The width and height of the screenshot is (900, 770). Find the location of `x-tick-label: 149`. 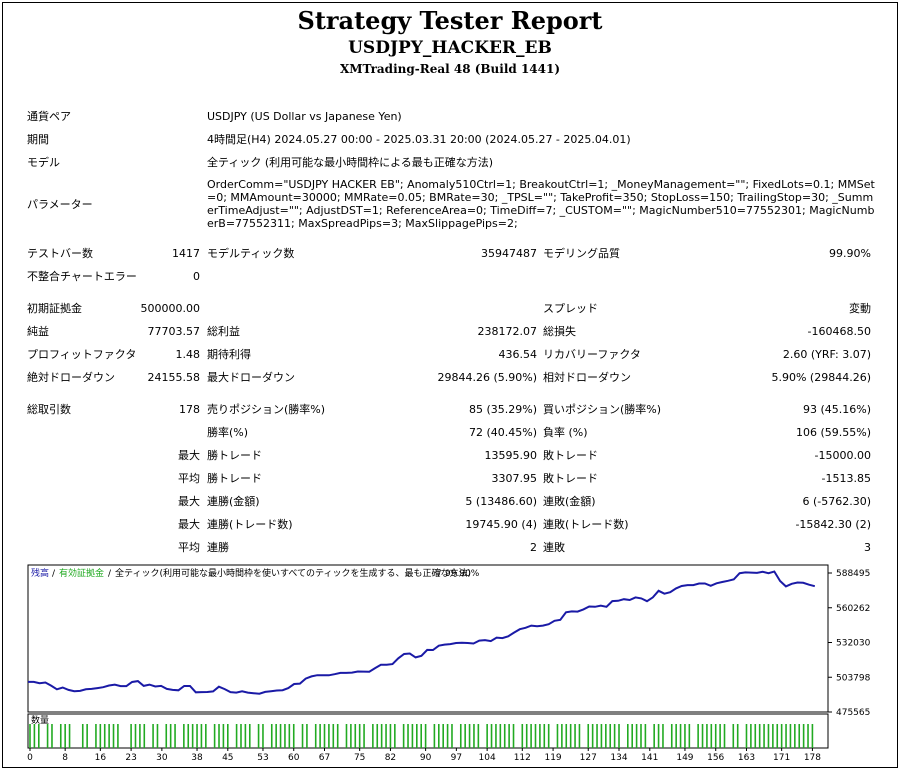

x-tick-label: 149 is located at coordinates (684, 758).